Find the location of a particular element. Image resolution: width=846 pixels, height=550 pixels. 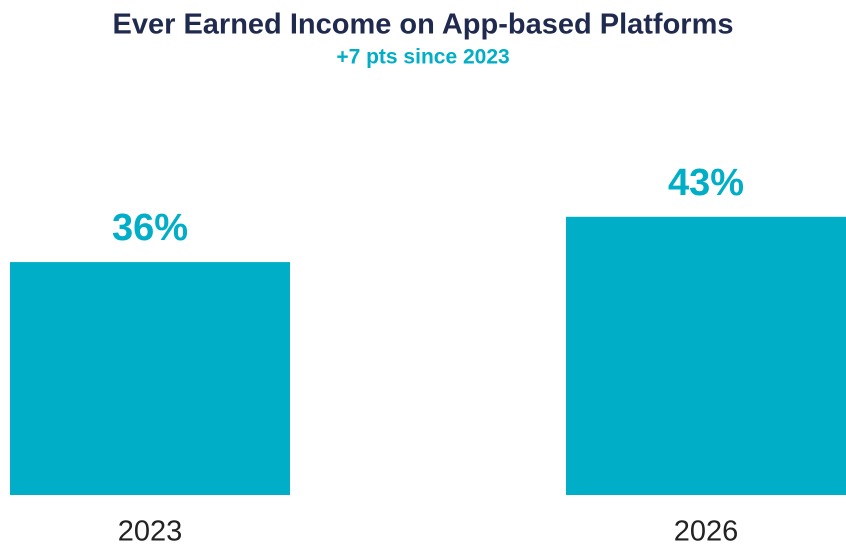

value-label: 36% is located at coordinates (150, 228).